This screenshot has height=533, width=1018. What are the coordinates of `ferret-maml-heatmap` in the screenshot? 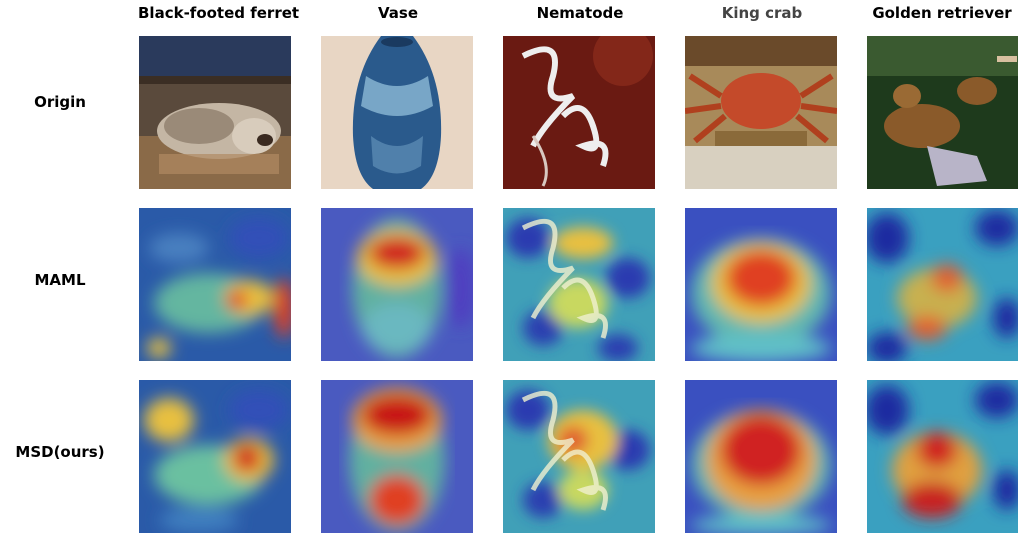 It's located at (215, 284).